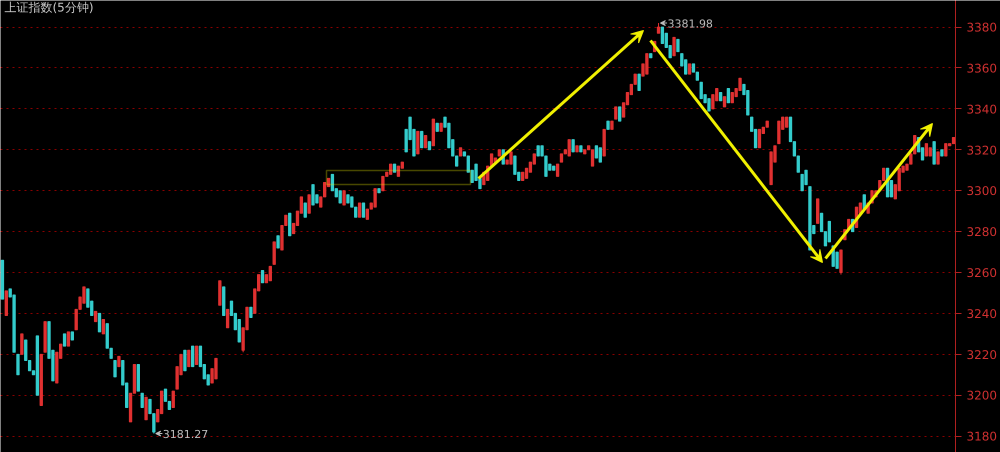 This screenshot has height=452, width=1000. Describe the element at coordinates (982, 395) in the screenshot. I see `y-tick-label: 3200` at that location.